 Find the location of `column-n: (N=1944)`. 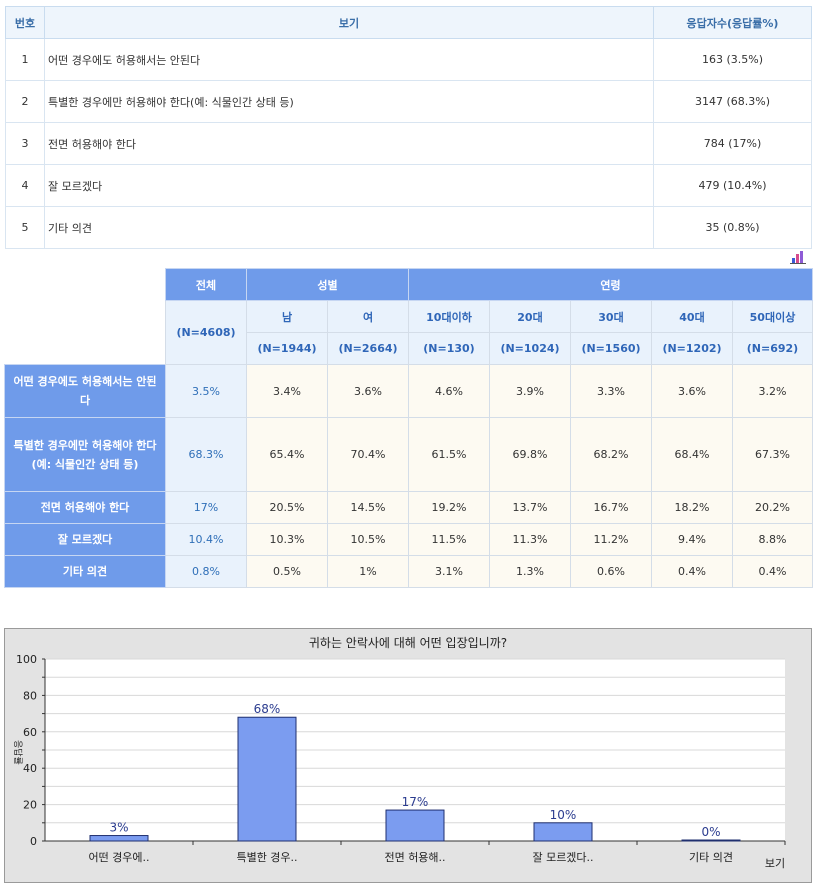

column-n: (N=1944) is located at coordinates (287, 348).